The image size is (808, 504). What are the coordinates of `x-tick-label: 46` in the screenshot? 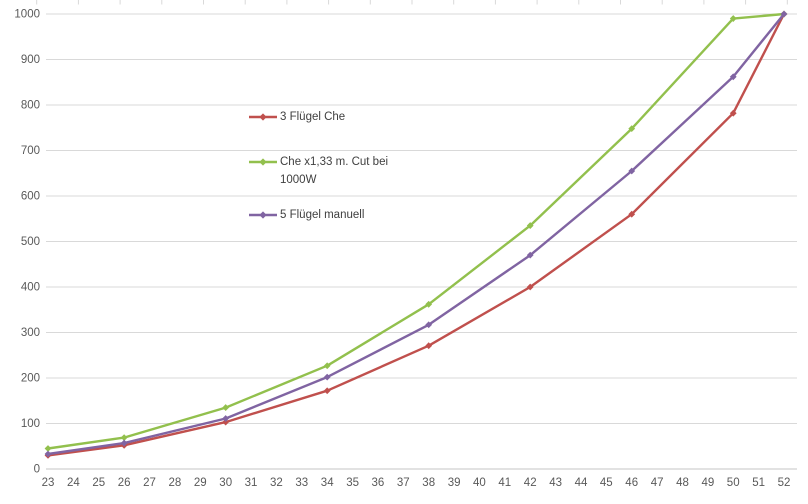 It's located at (631, 483).